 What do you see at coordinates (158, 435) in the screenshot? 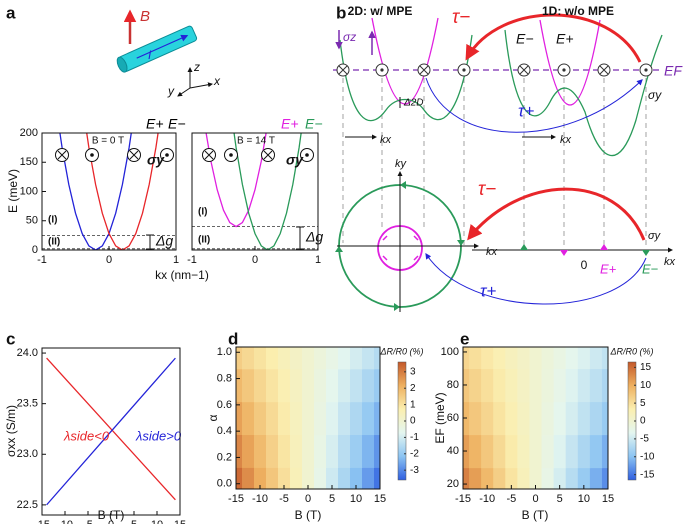
I see `legend-label: λside>0` at bounding box center [158, 435].